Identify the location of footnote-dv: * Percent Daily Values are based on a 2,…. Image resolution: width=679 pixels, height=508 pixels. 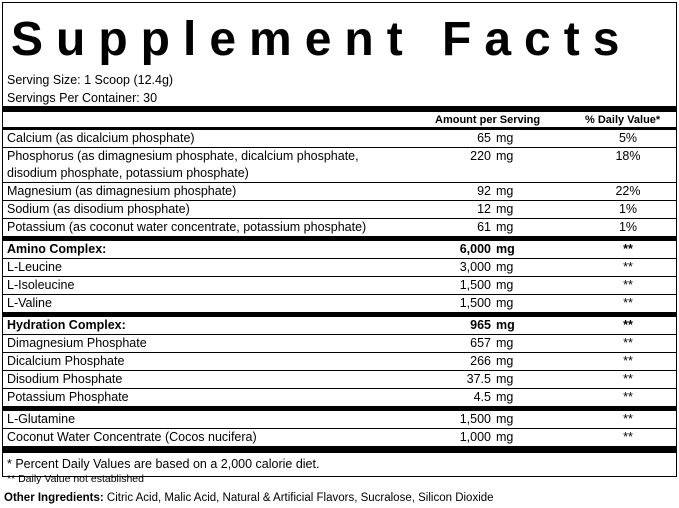
(163, 464).